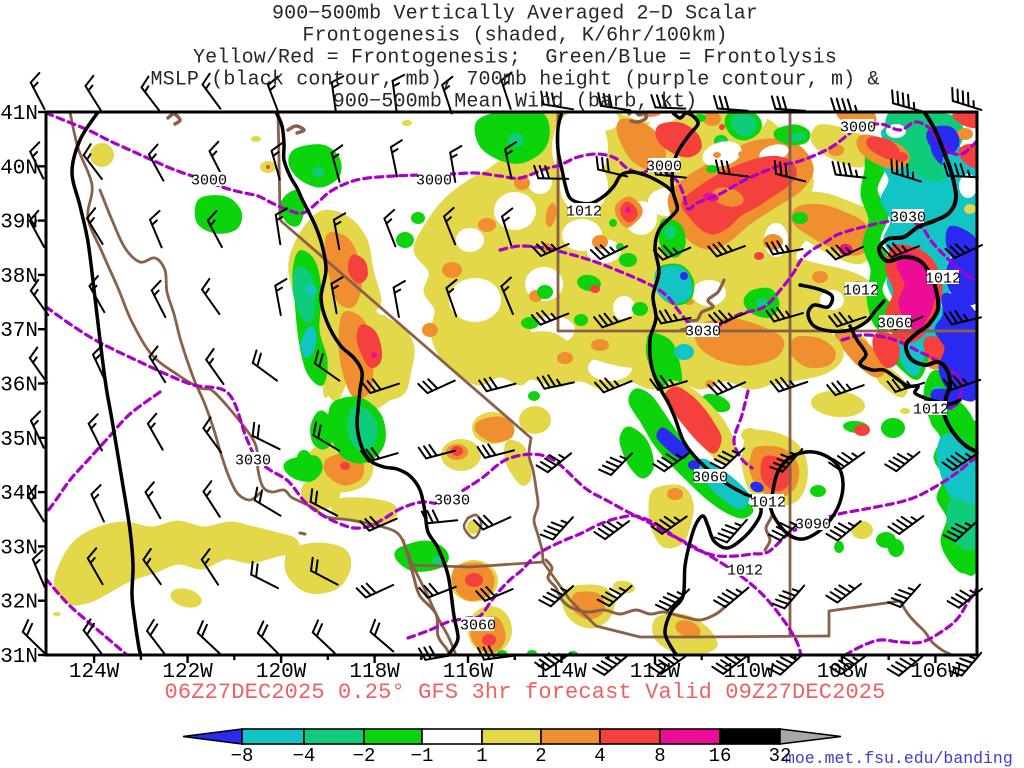  I want to click on svg-text: 120W, so click(281, 672).